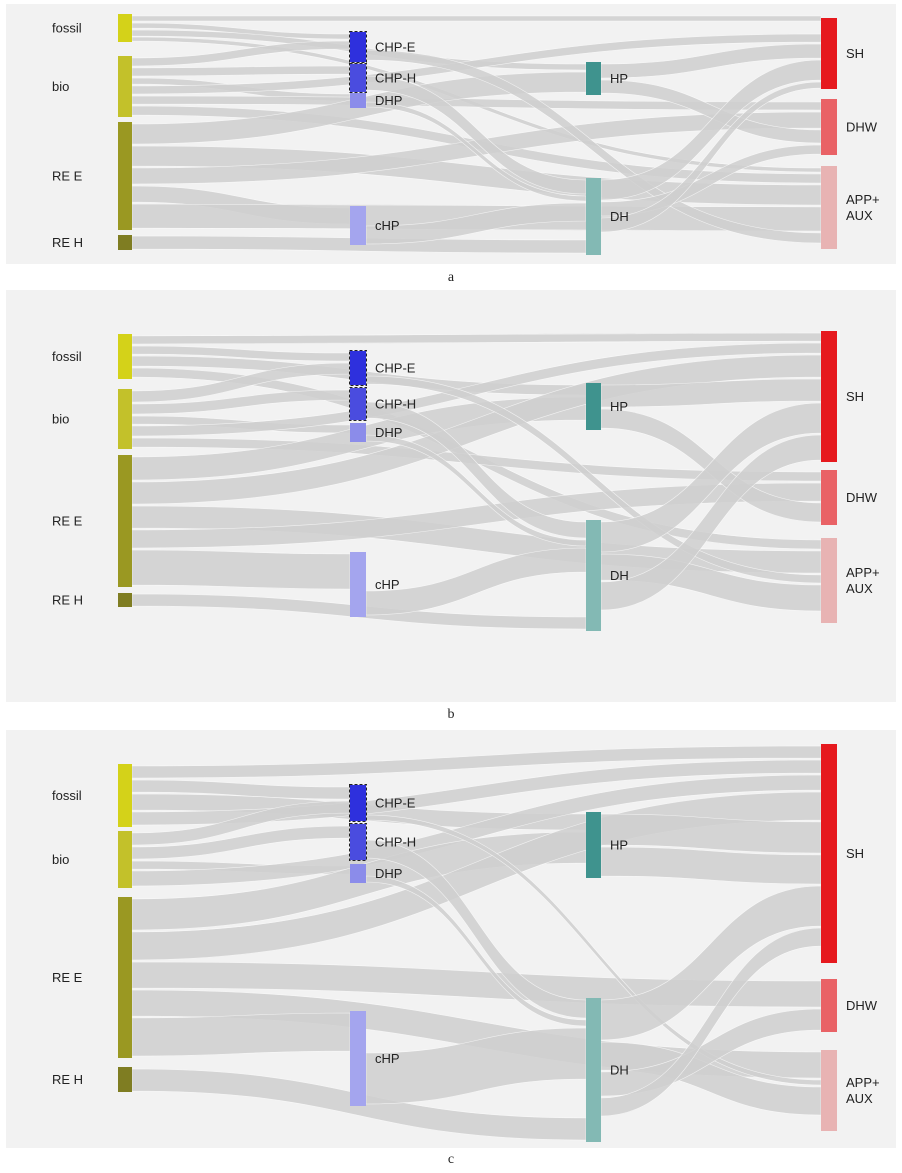 The image size is (902, 1173). Describe the element at coordinates (593, 78) in the screenshot. I see `node-hp` at that location.